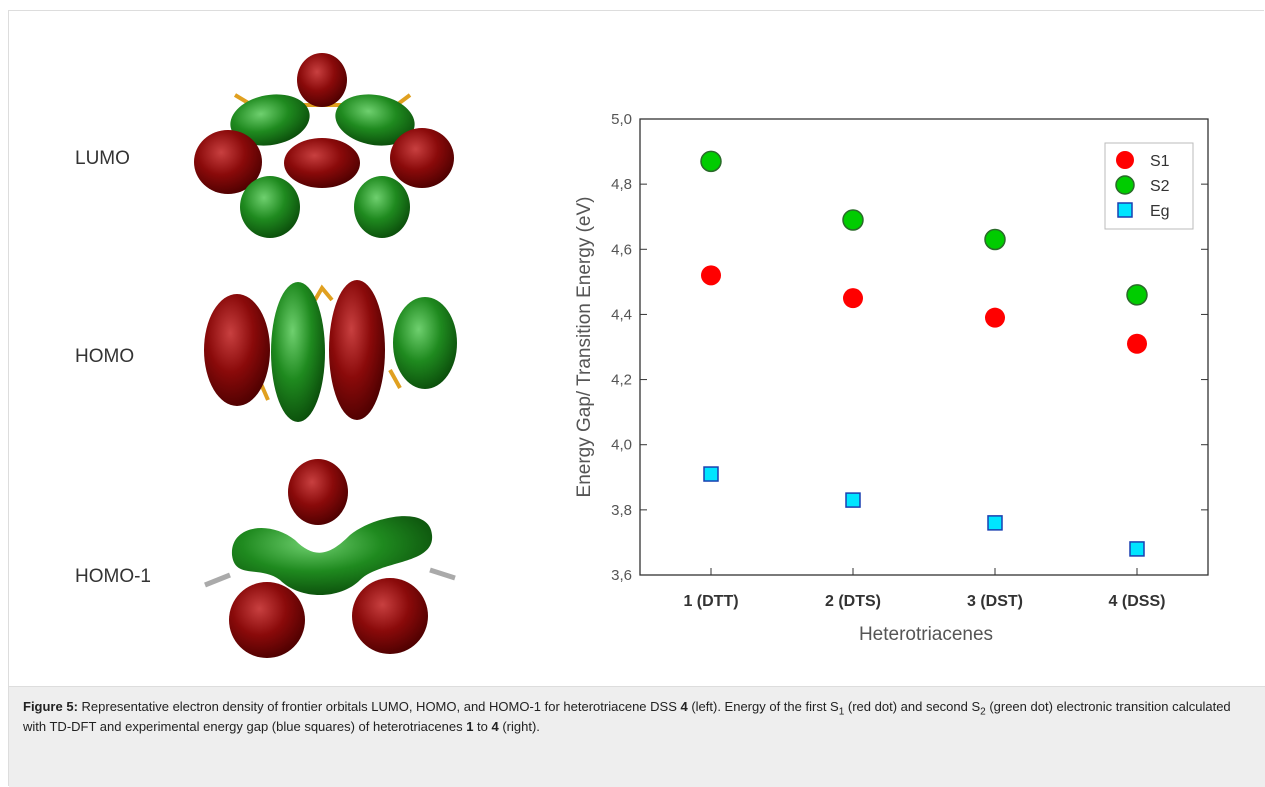 The image size is (1265, 787). I want to click on lumo-orbital, so click(324, 145).